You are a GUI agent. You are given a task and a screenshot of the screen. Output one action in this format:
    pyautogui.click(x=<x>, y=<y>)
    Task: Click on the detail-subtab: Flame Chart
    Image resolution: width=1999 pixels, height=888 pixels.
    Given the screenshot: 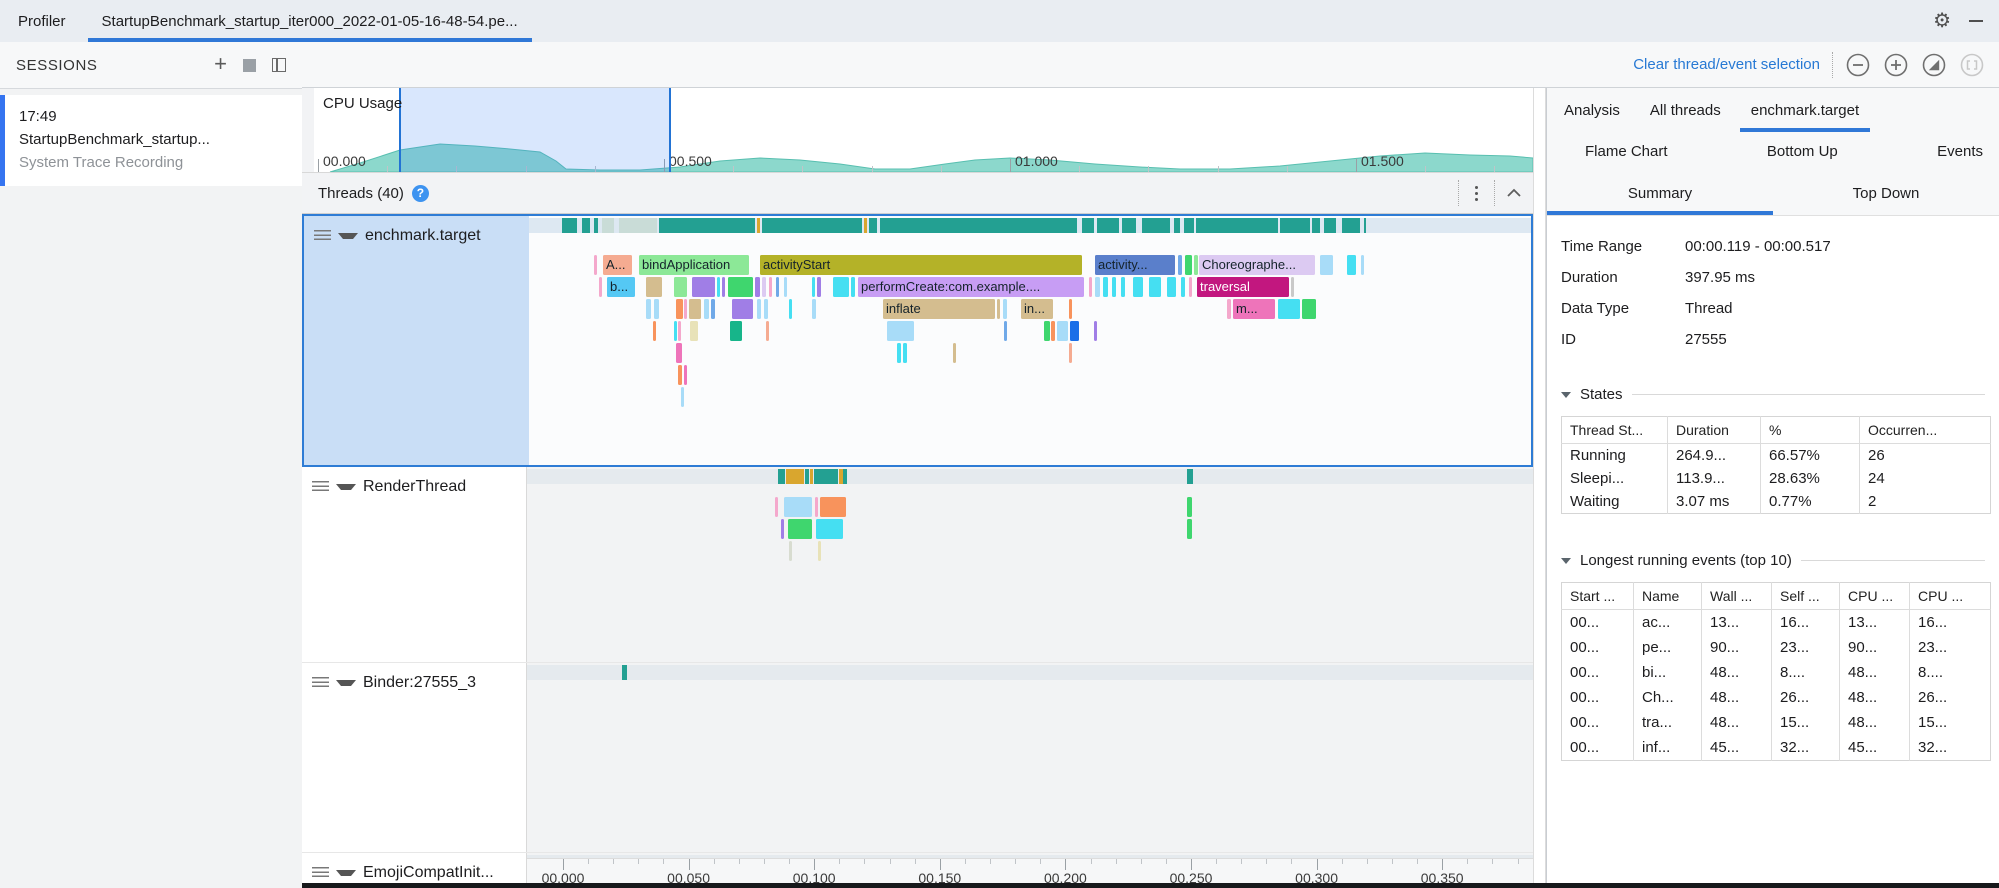 What is the action you would take?
    pyautogui.click(x=1626, y=151)
    